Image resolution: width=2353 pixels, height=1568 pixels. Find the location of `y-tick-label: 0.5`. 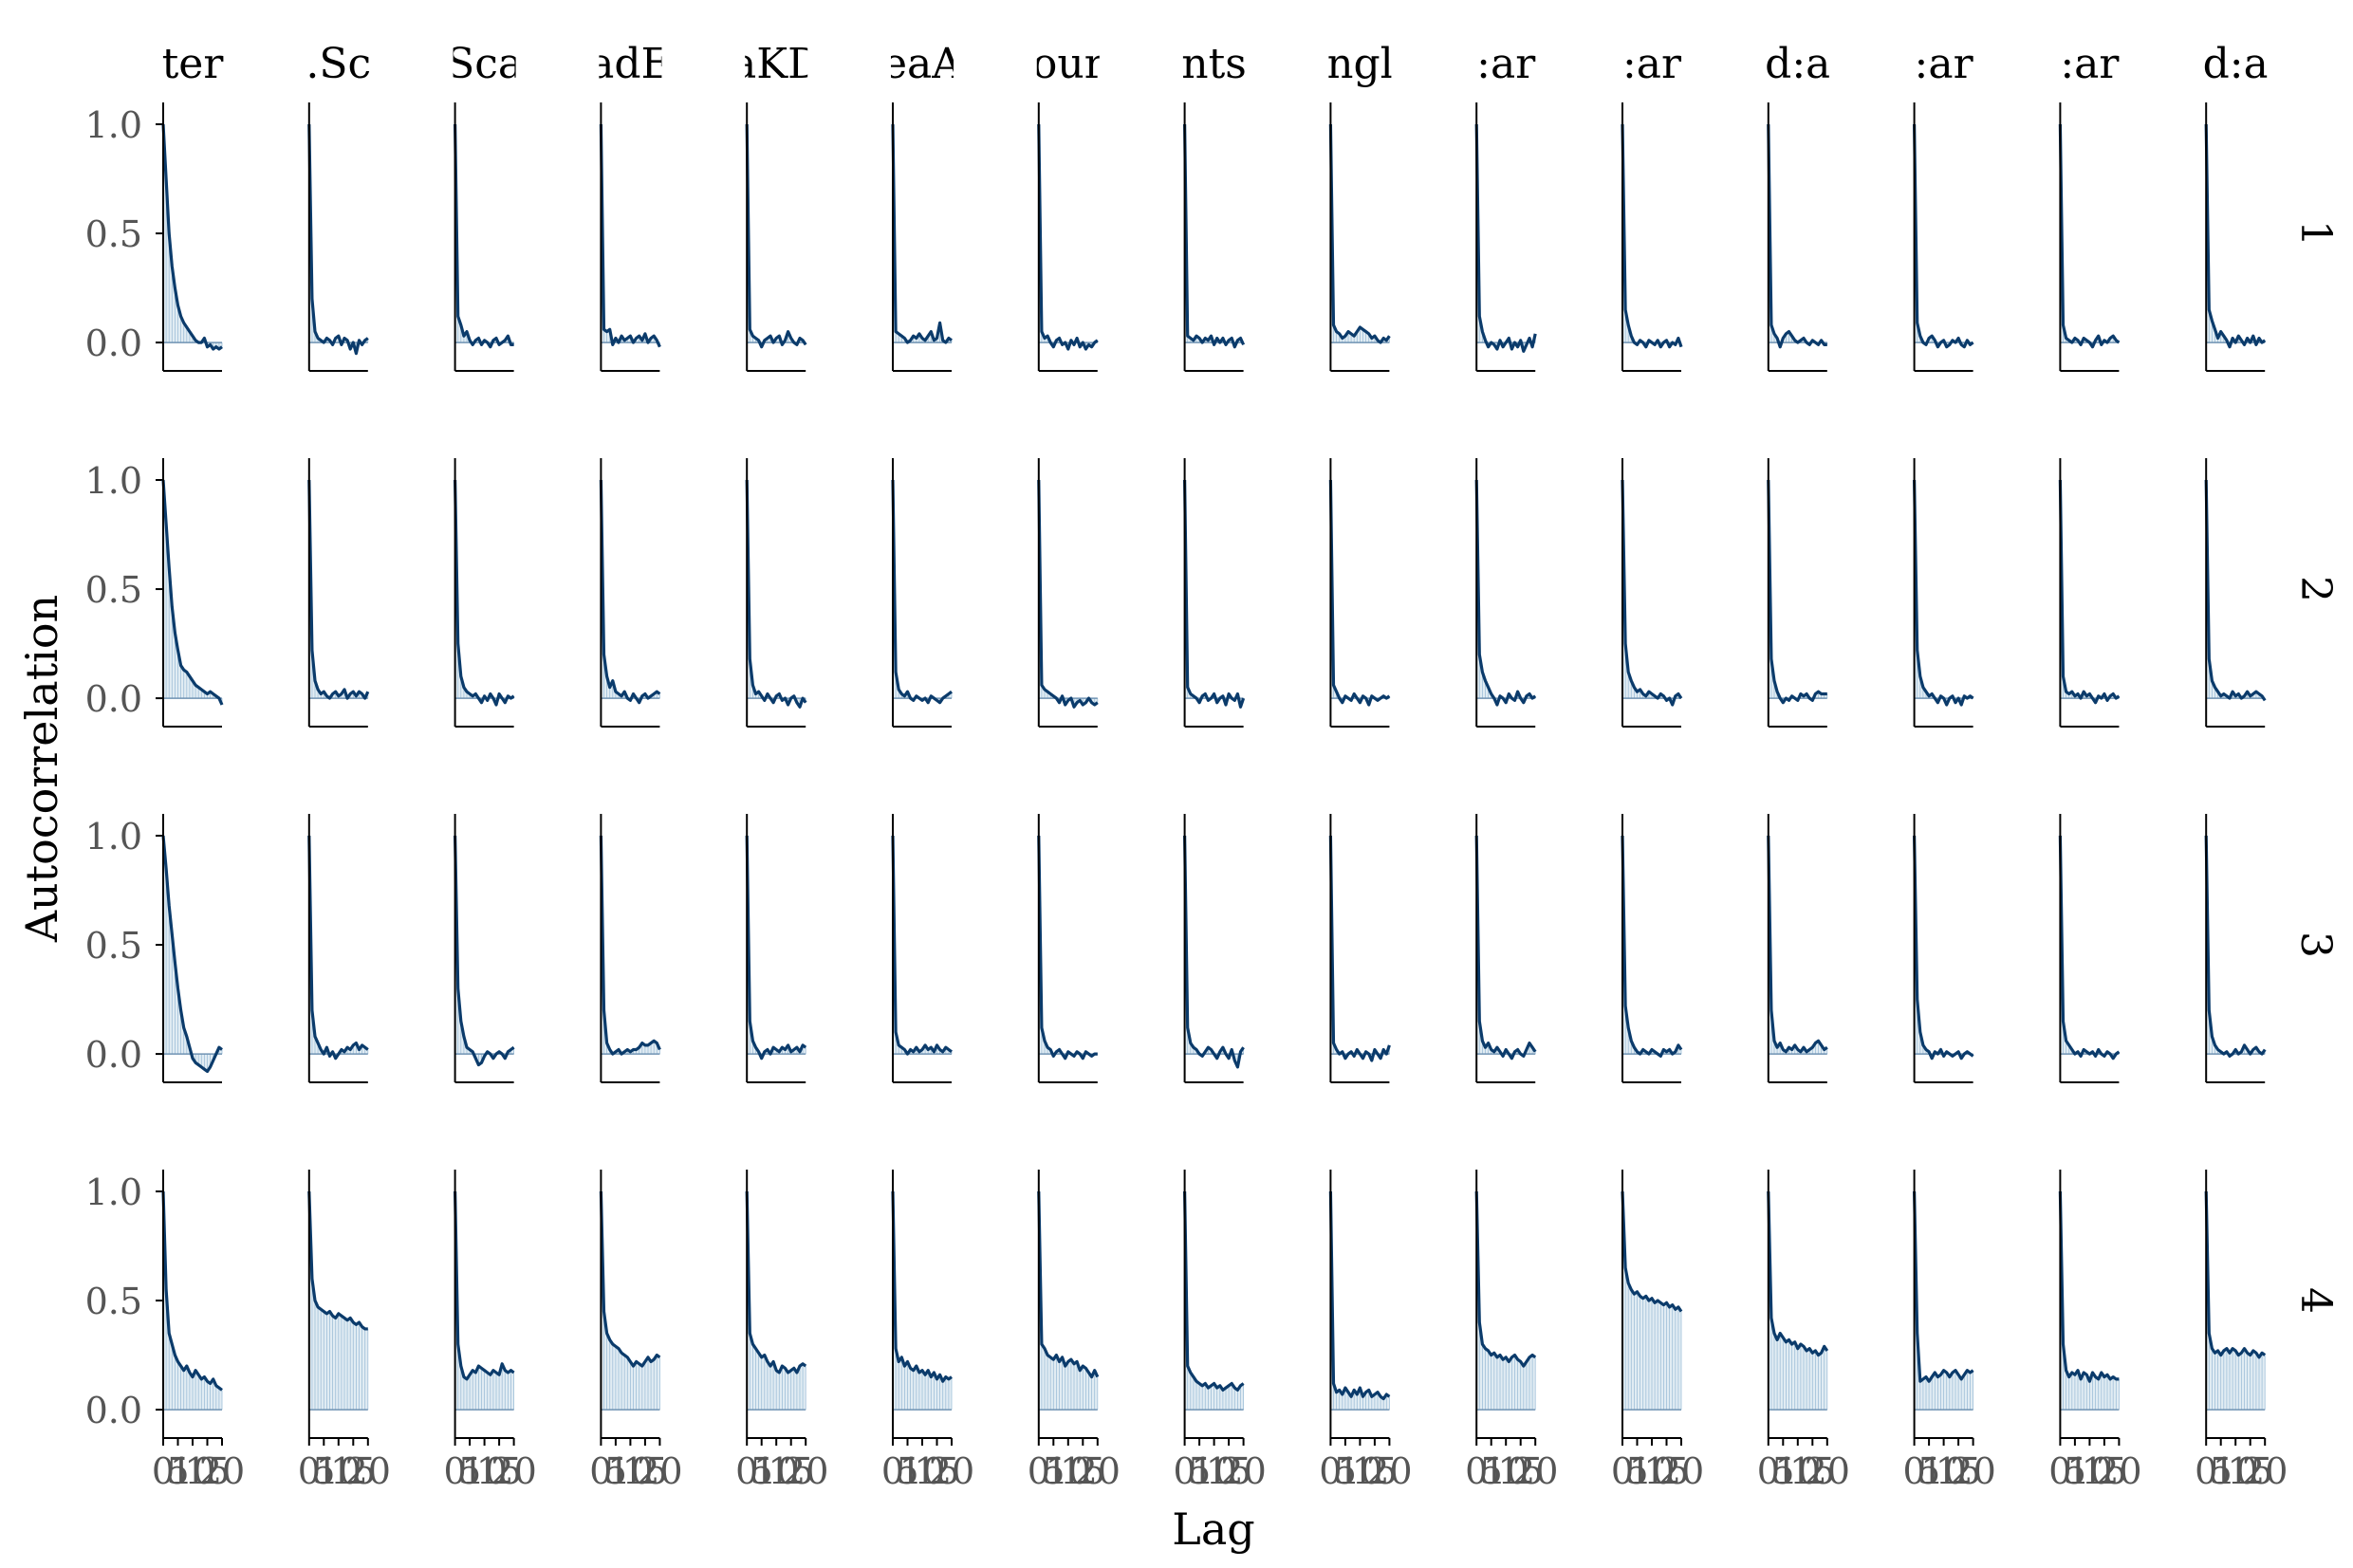

y-tick-label: 0.5 is located at coordinates (113, 946).